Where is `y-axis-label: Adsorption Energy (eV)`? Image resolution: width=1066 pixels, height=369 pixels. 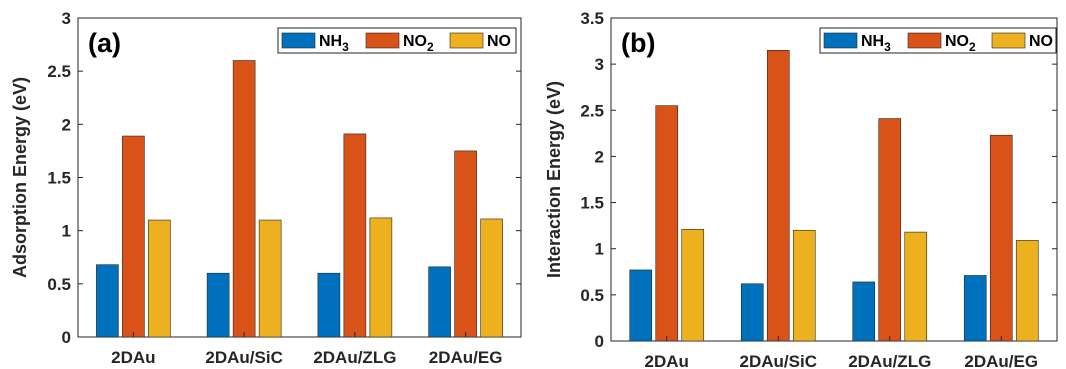 y-axis-label: Adsorption Energy (eV) is located at coordinates (20, 177).